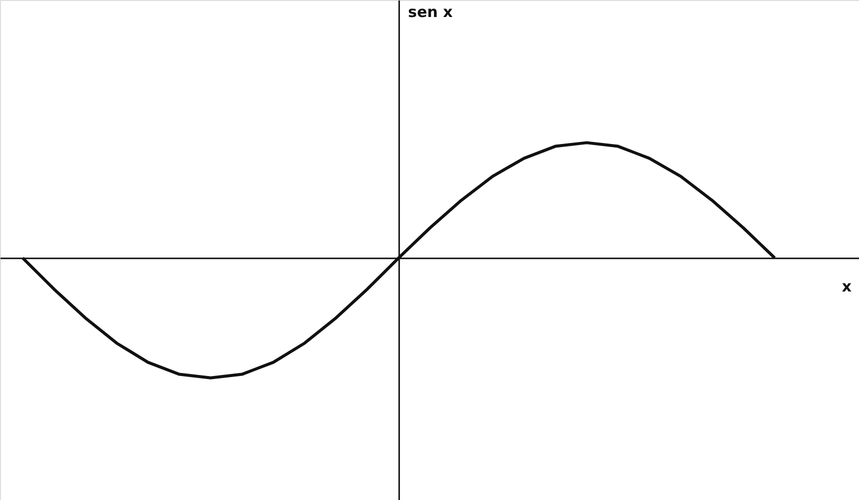  What do you see at coordinates (431, 12) in the screenshot?
I see `text: sen x` at bounding box center [431, 12].